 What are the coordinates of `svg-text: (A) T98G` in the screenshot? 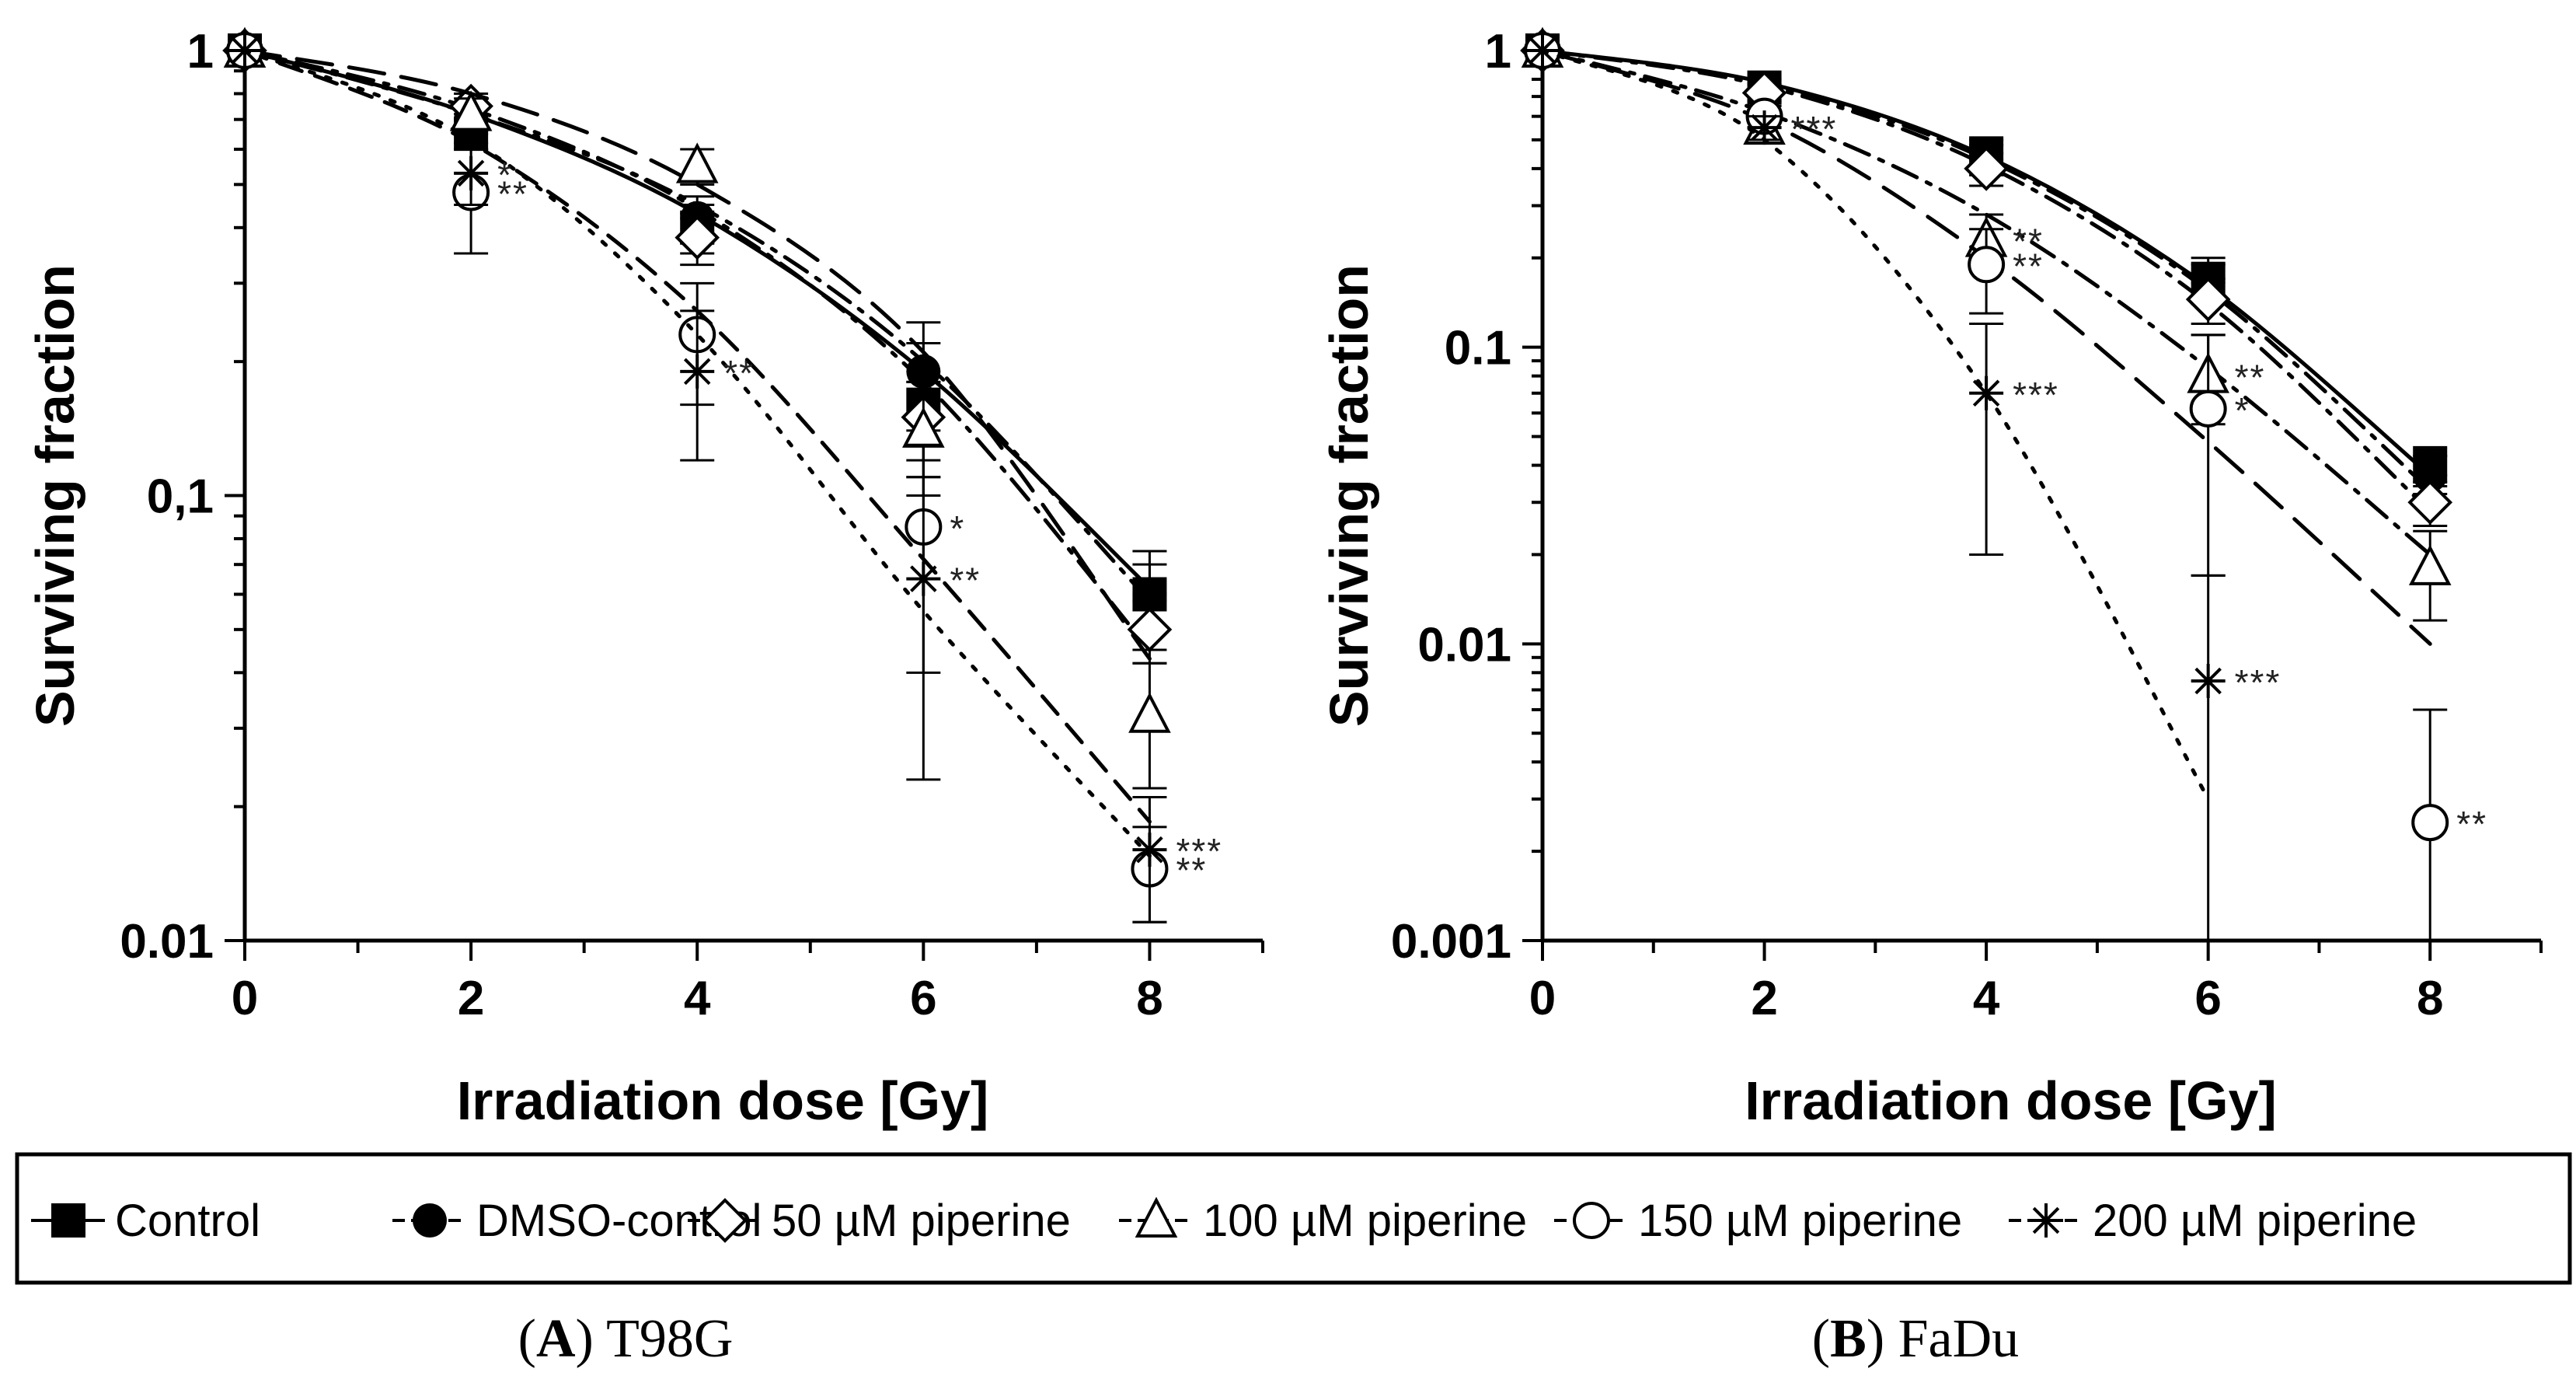 It's located at (626, 1339).